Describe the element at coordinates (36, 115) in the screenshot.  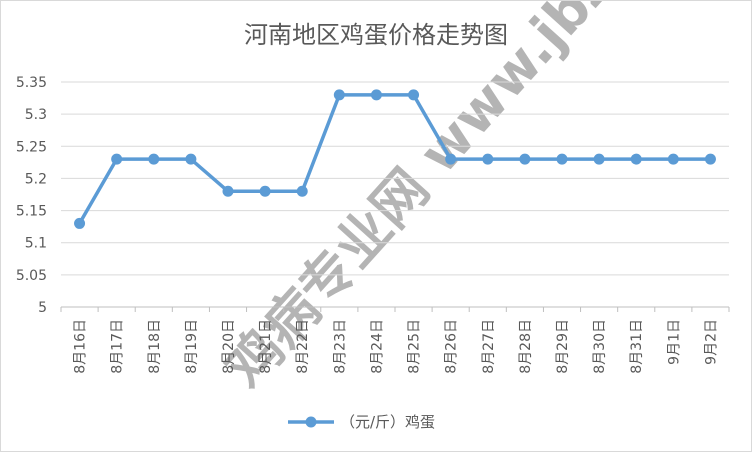
I see `y-tick-label: 5.3` at that location.